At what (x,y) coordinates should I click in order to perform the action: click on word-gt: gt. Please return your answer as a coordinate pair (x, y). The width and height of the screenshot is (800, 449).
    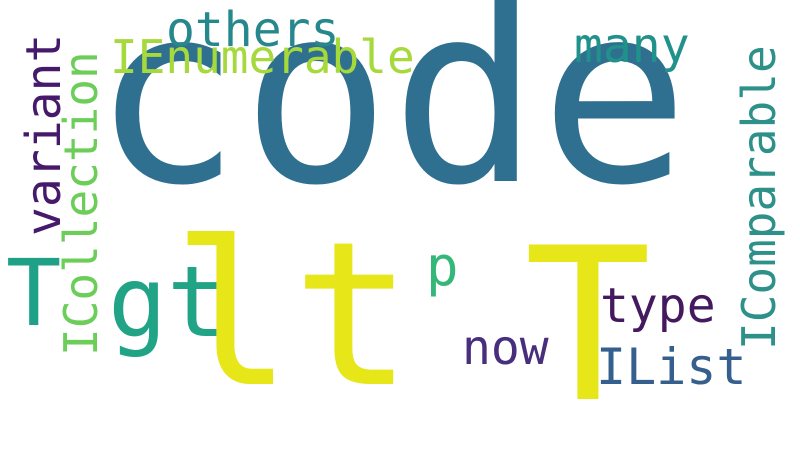
    Looking at the image, I should click on (167, 303).